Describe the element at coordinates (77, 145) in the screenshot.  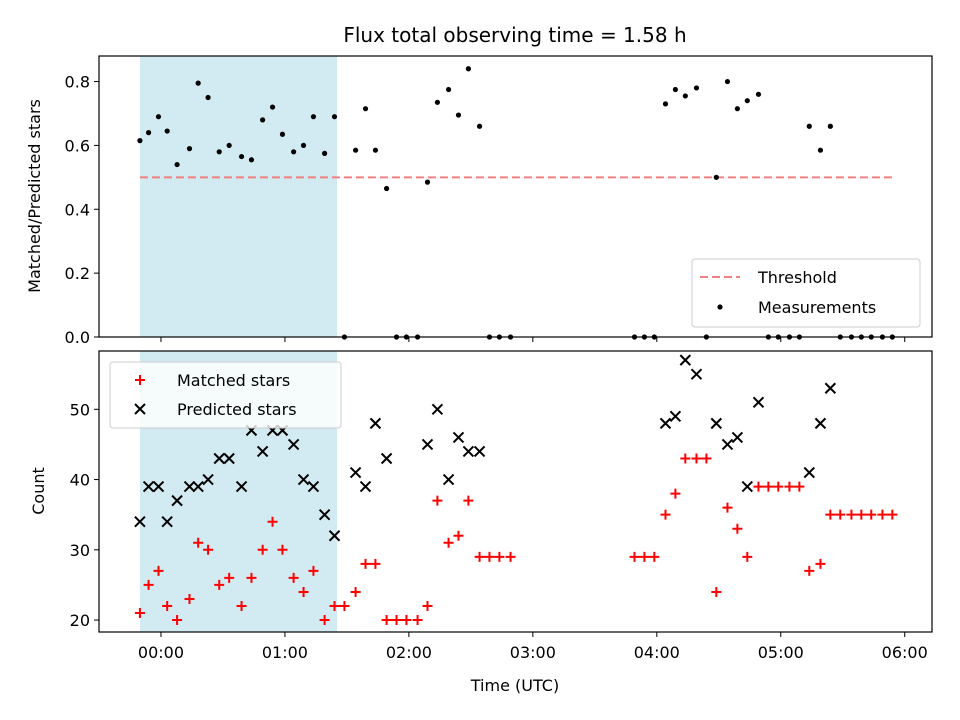
I see `top-y-tick-label: 0.6` at that location.